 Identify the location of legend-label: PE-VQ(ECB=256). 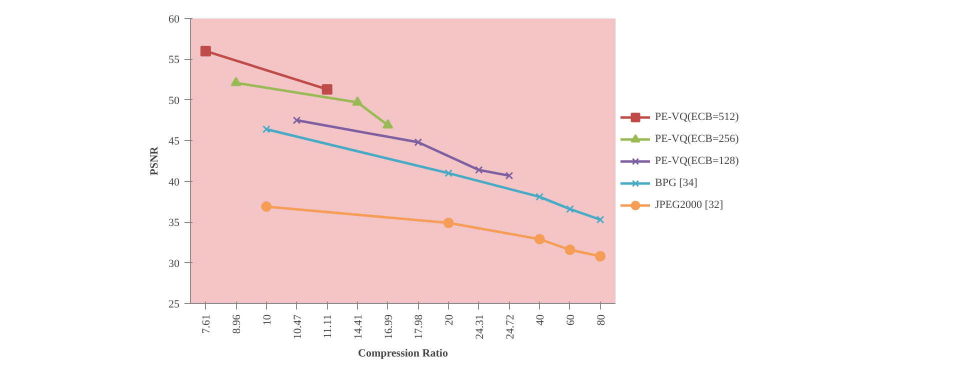
(697, 138).